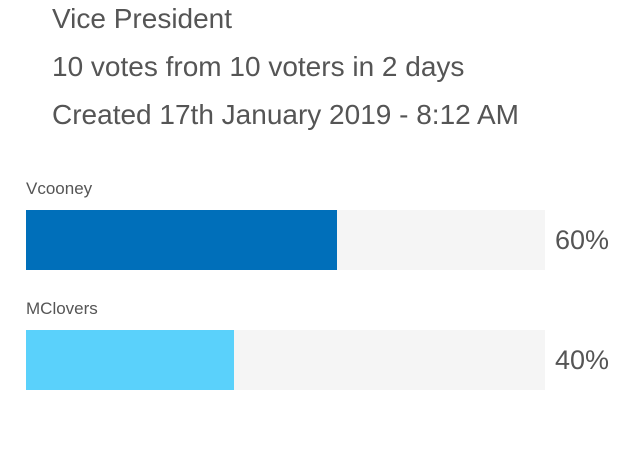 The width and height of the screenshot is (640, 449). Describe the element at coordinates (142, 18) in the screenshot. I see `poll-title: Vice President` at that location.